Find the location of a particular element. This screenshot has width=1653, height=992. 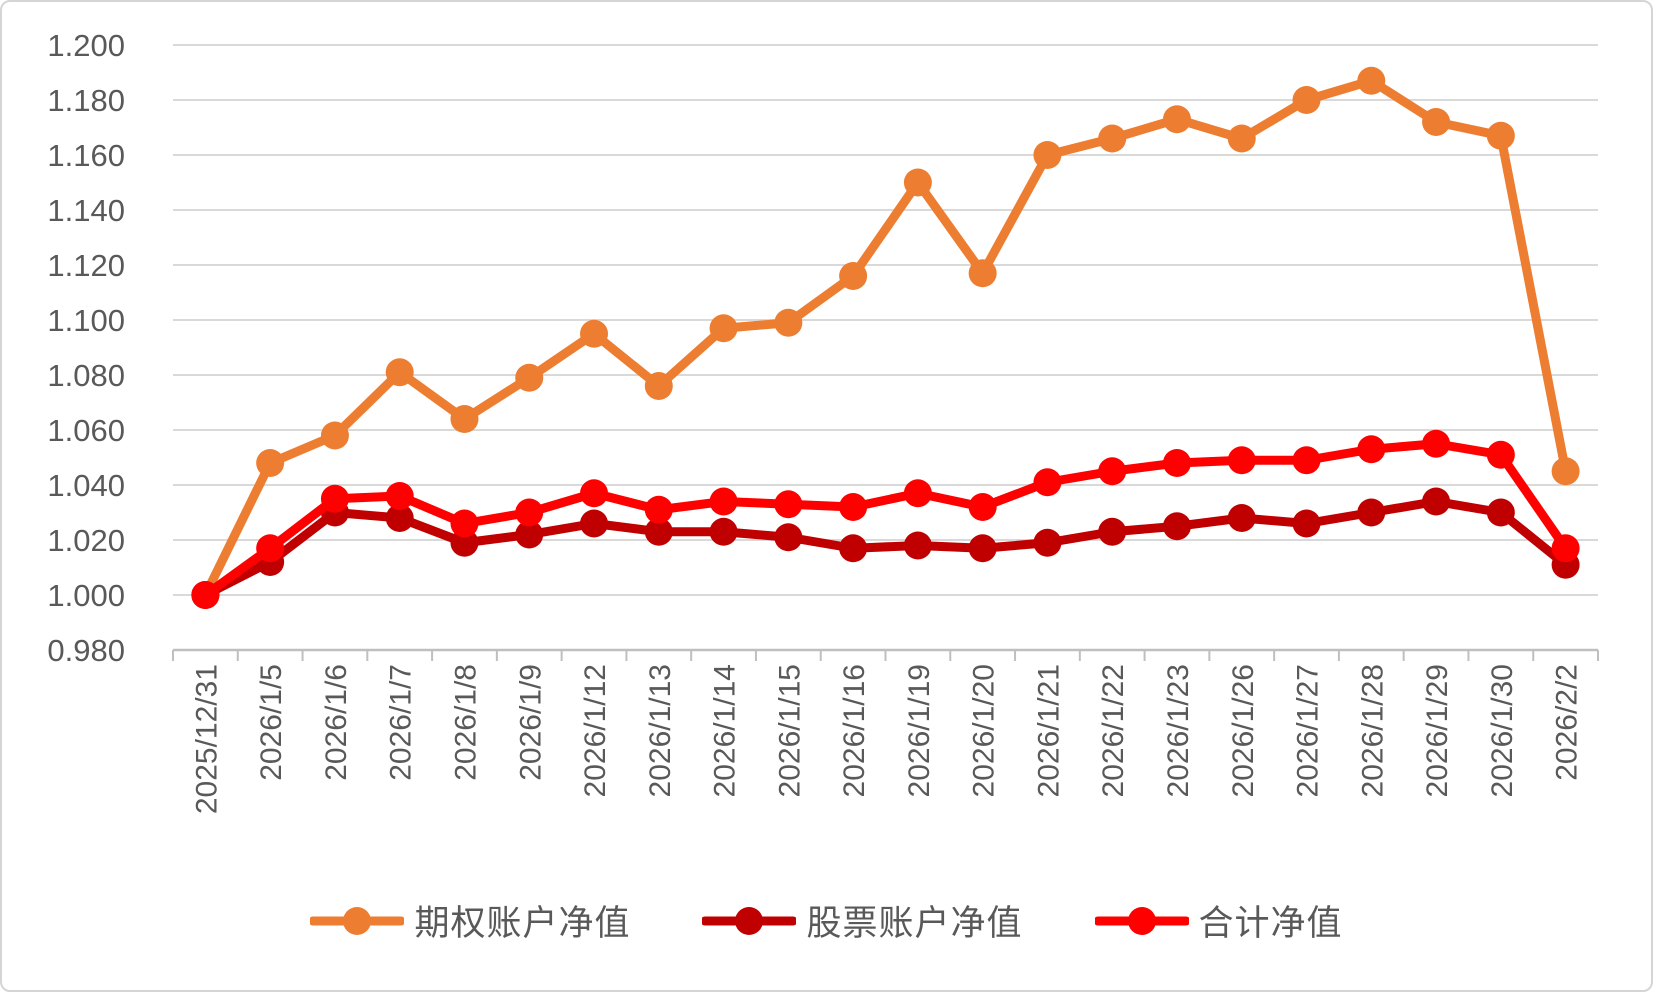

legend-item-stock-account: 股票账户净值 is located at coordinates (862, 920).